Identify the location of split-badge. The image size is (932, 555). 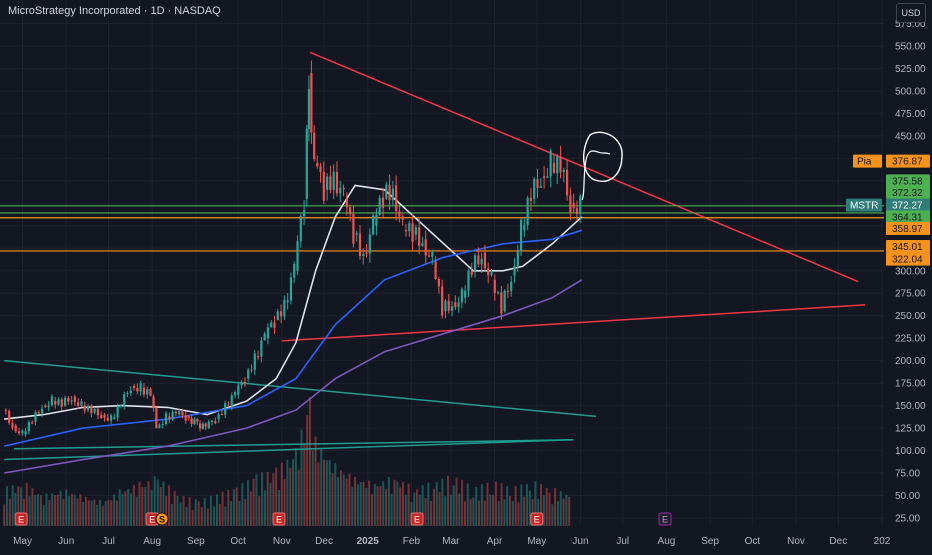
(162, 519).